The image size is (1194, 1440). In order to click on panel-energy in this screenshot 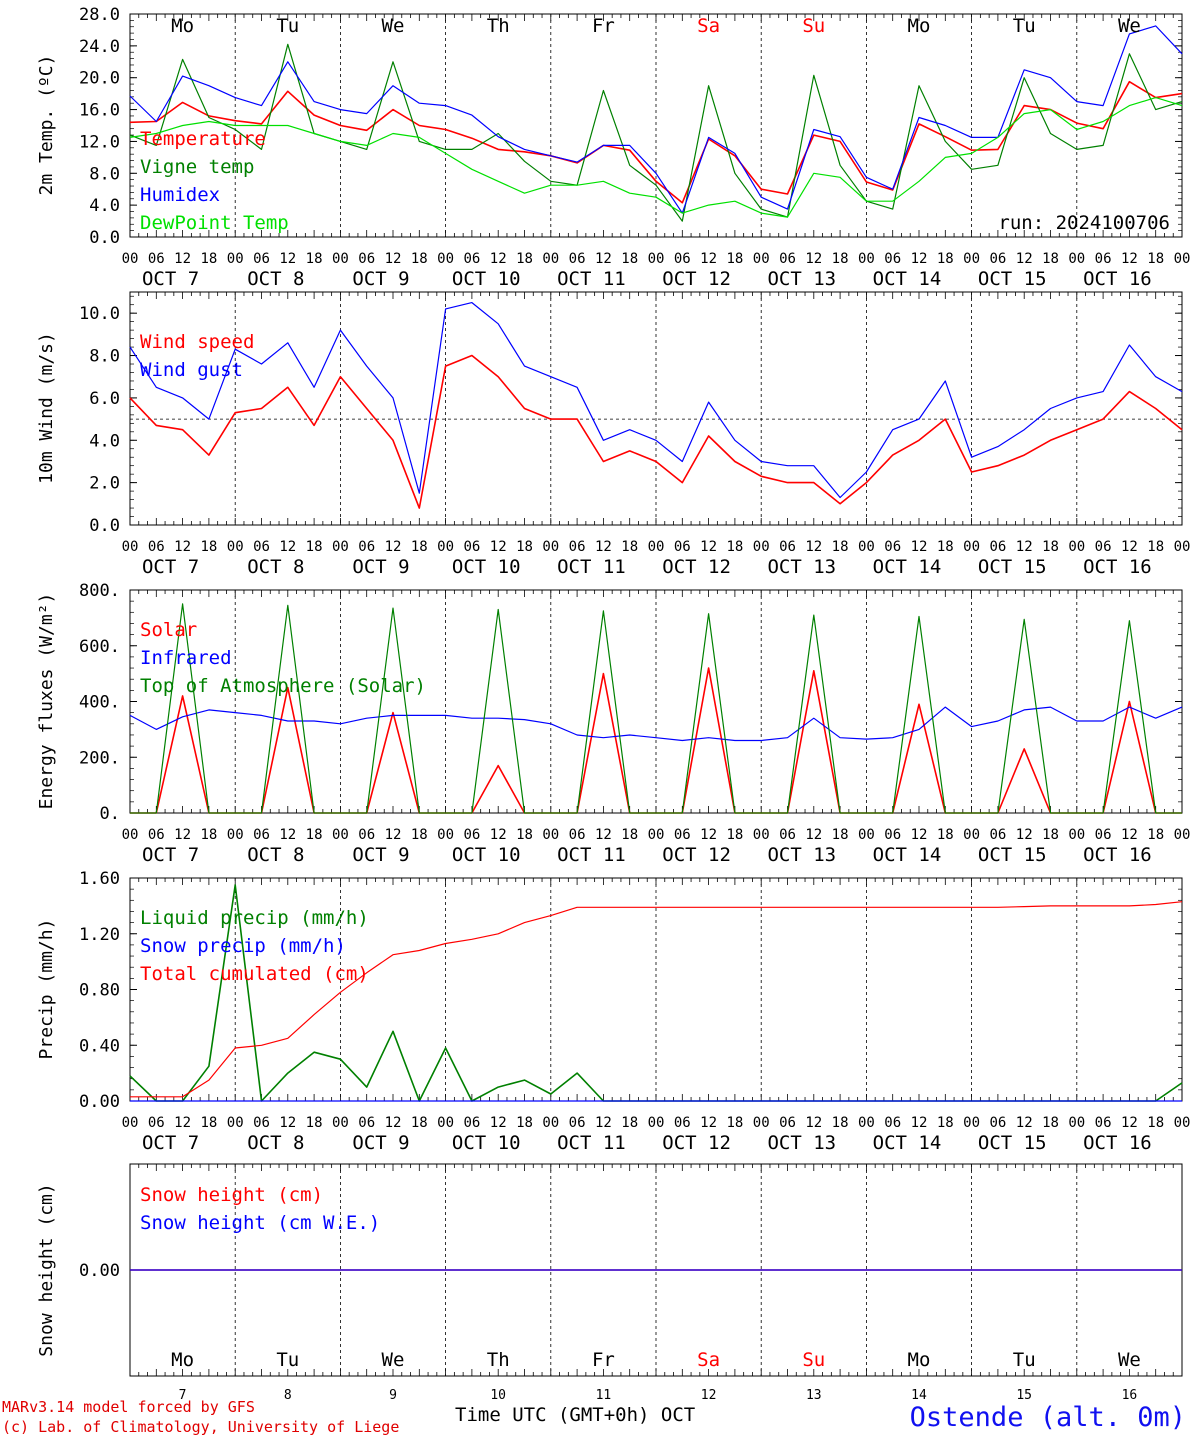, I will do `click(656, 701)`.